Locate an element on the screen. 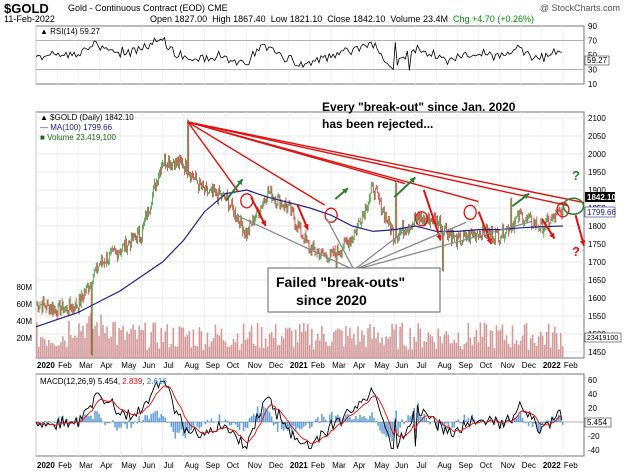 This screenshot has width=624, height=472. month-tick-label: Jun is located at coordinates (148, 465).